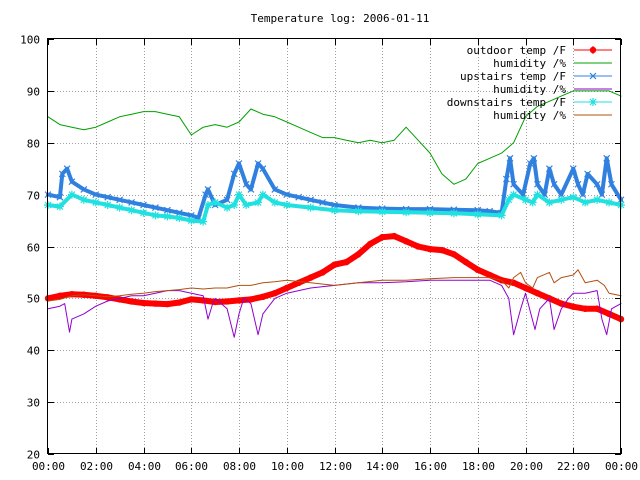 This screenshot has height=480, width=640. What do you see at coordinates (526, 466) in the screenshot?
I see `x-tick-label: 20:00` at bounding box center [526, 466].